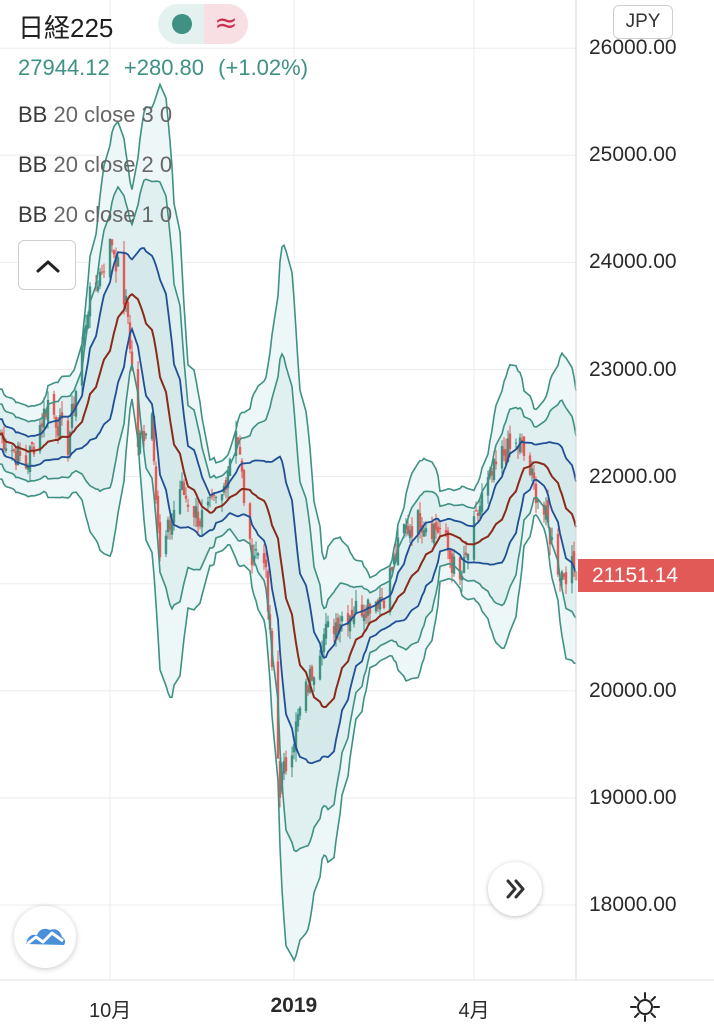  I want to click on time-tick-label: 2019, so click(294, 1005).